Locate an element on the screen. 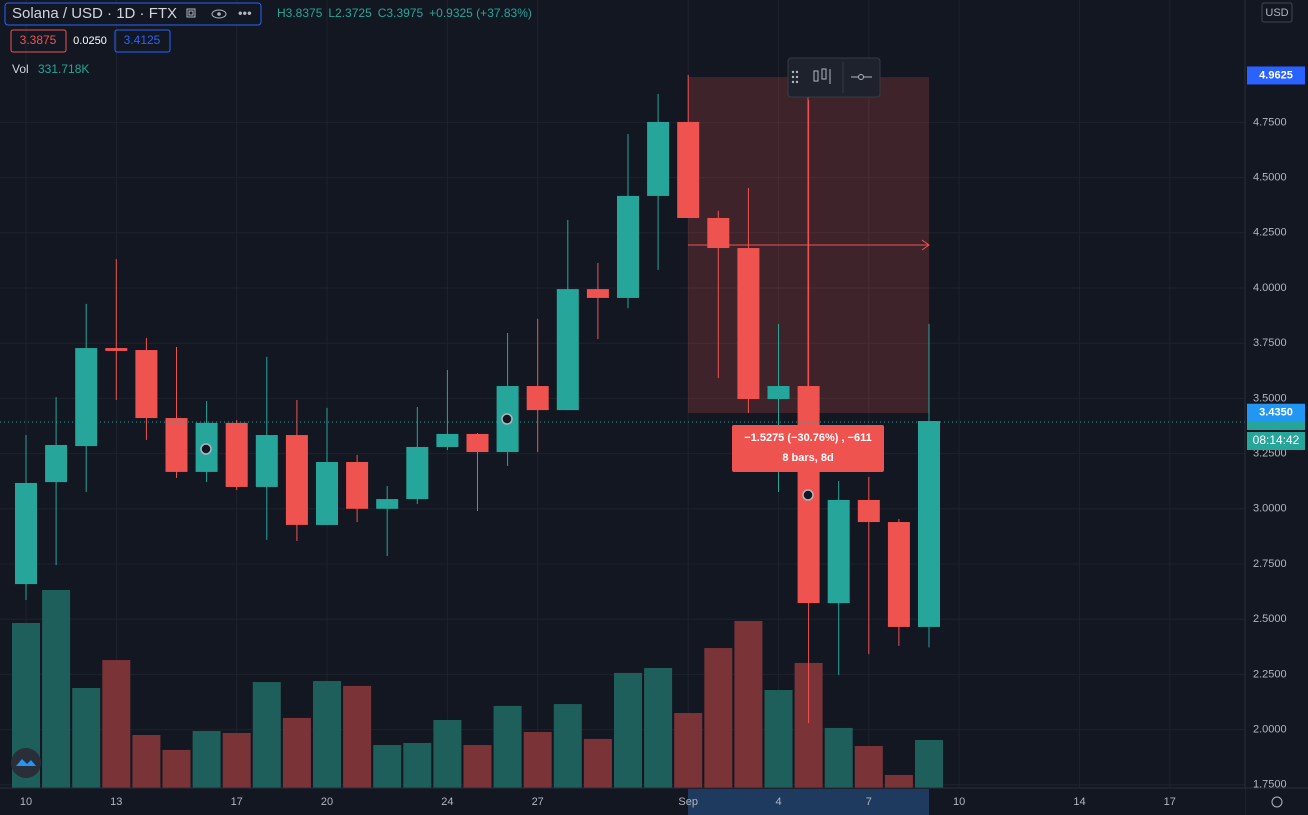 This screenshot has height=815, width=1308. measure-tooltip is located at coordinates (808, 448).